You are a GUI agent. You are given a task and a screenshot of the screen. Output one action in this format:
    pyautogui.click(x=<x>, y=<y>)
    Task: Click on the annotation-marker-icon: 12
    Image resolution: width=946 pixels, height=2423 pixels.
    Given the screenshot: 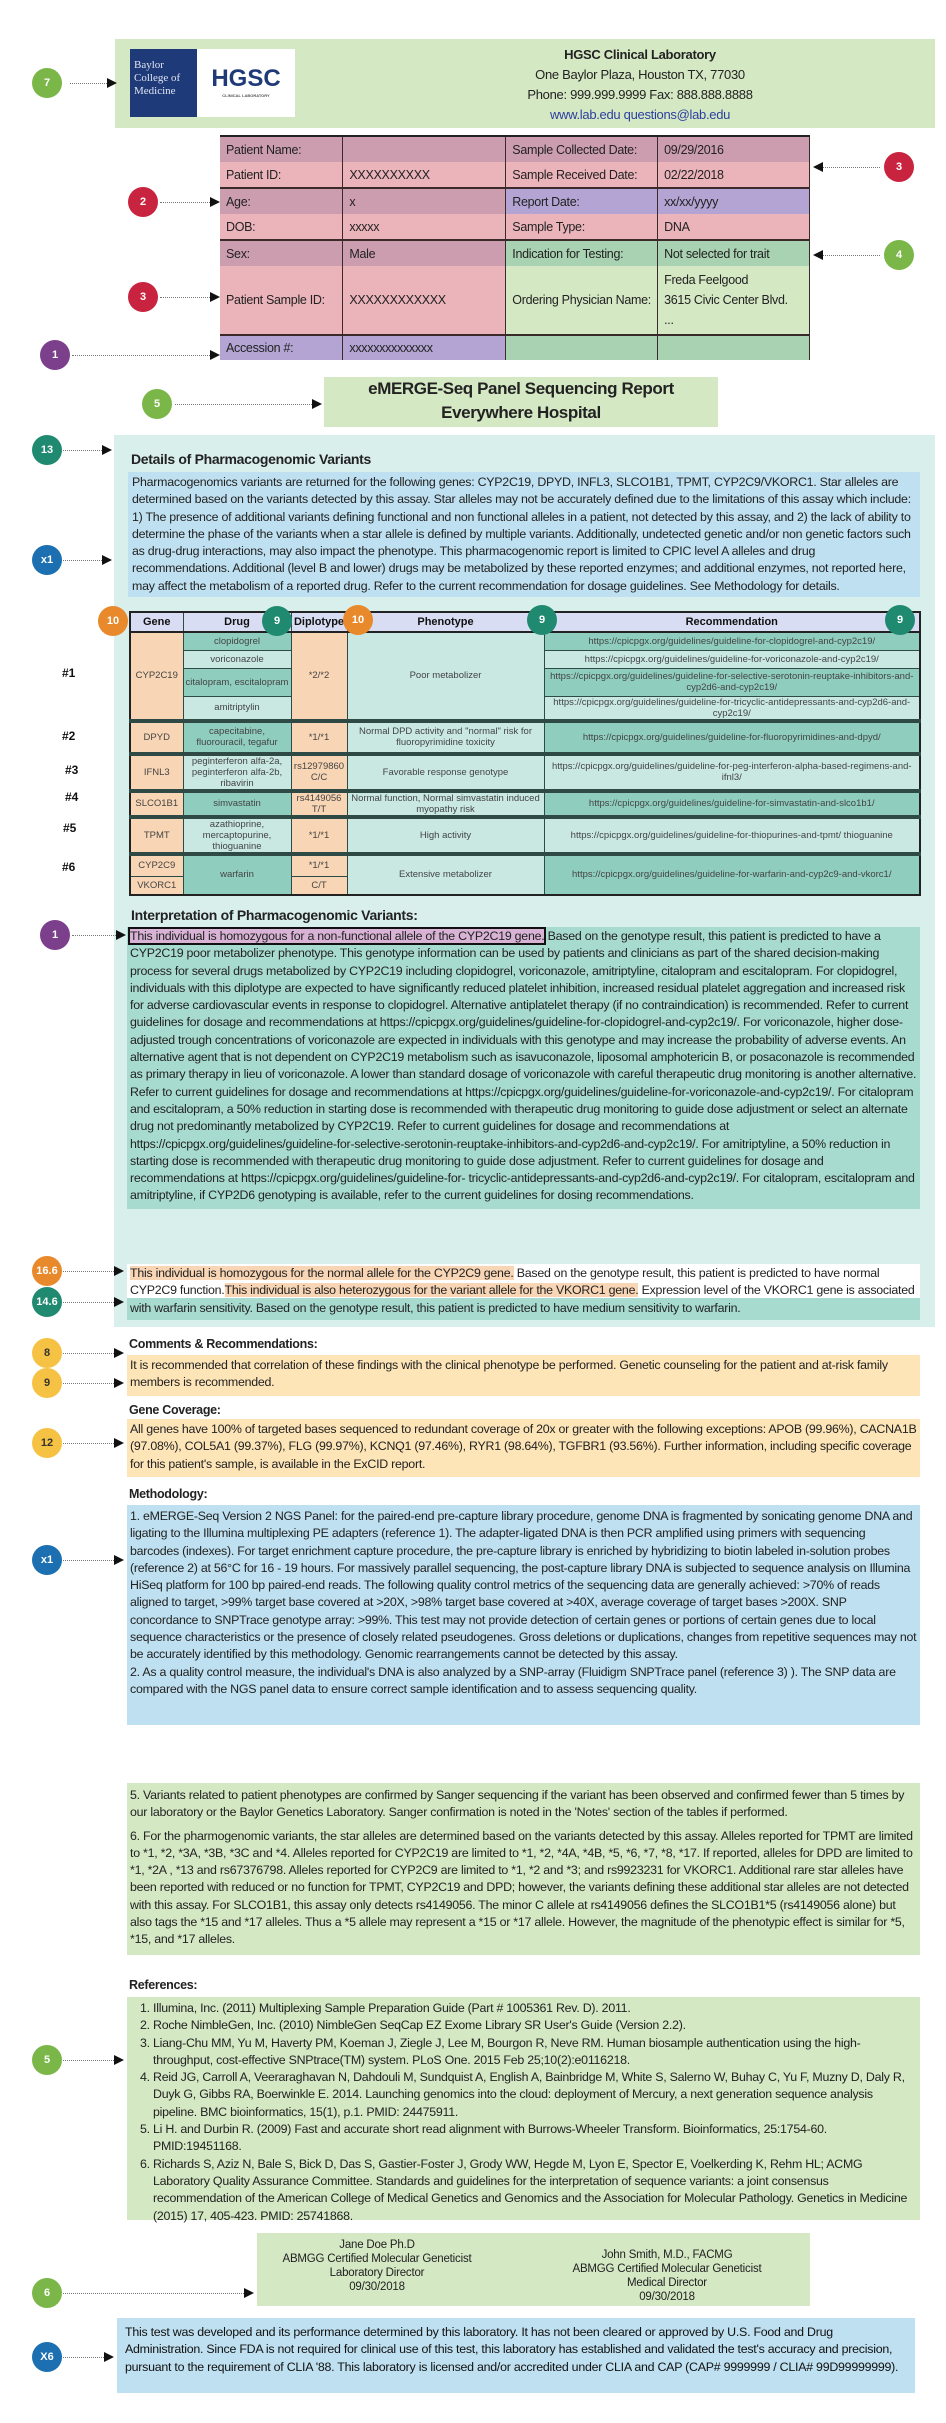 What is the action you would take?
    pyautogui.click(x=47, y=1443)
    